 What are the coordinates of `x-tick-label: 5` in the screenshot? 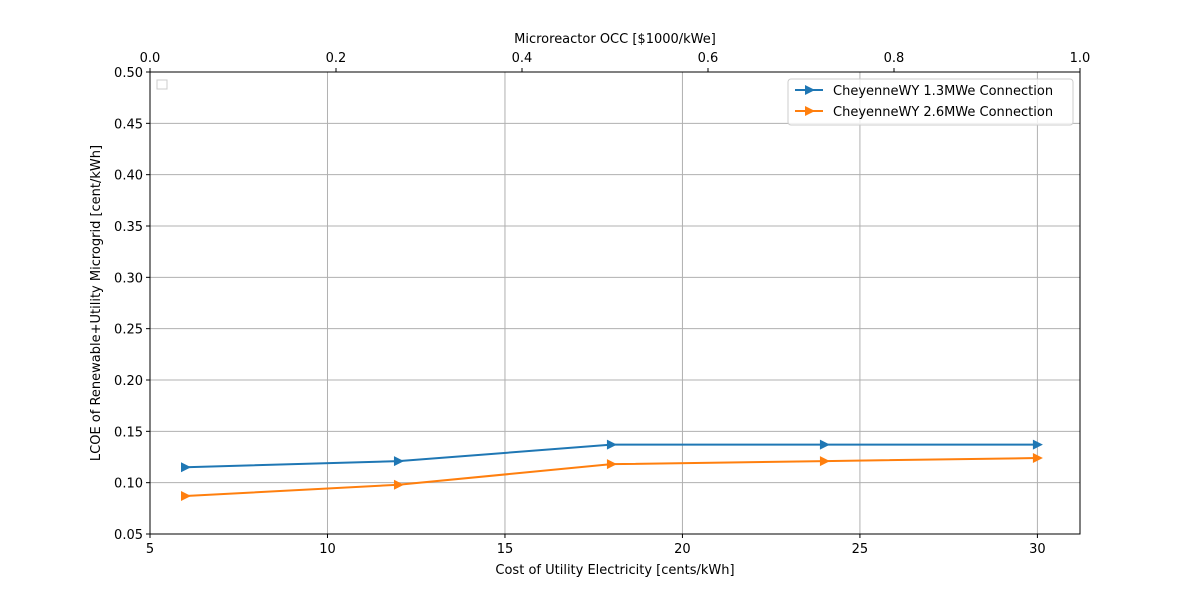 It's located at (150, 549).